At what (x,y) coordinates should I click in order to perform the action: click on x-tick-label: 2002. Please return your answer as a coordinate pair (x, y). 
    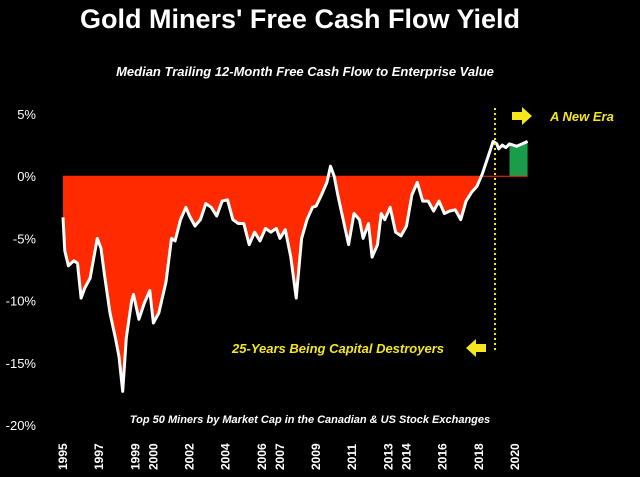
    Looking at the image, I should click on (190, 456).